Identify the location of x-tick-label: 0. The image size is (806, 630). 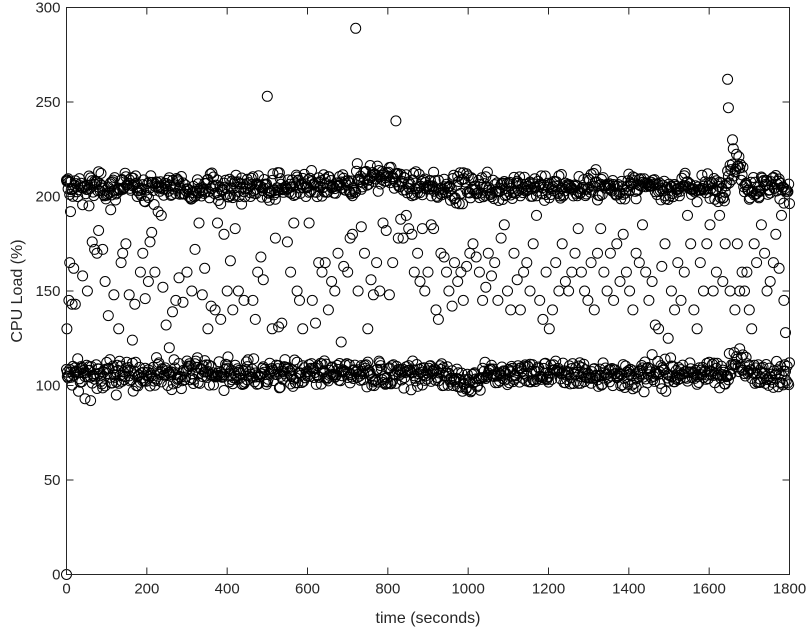
(66, 589).